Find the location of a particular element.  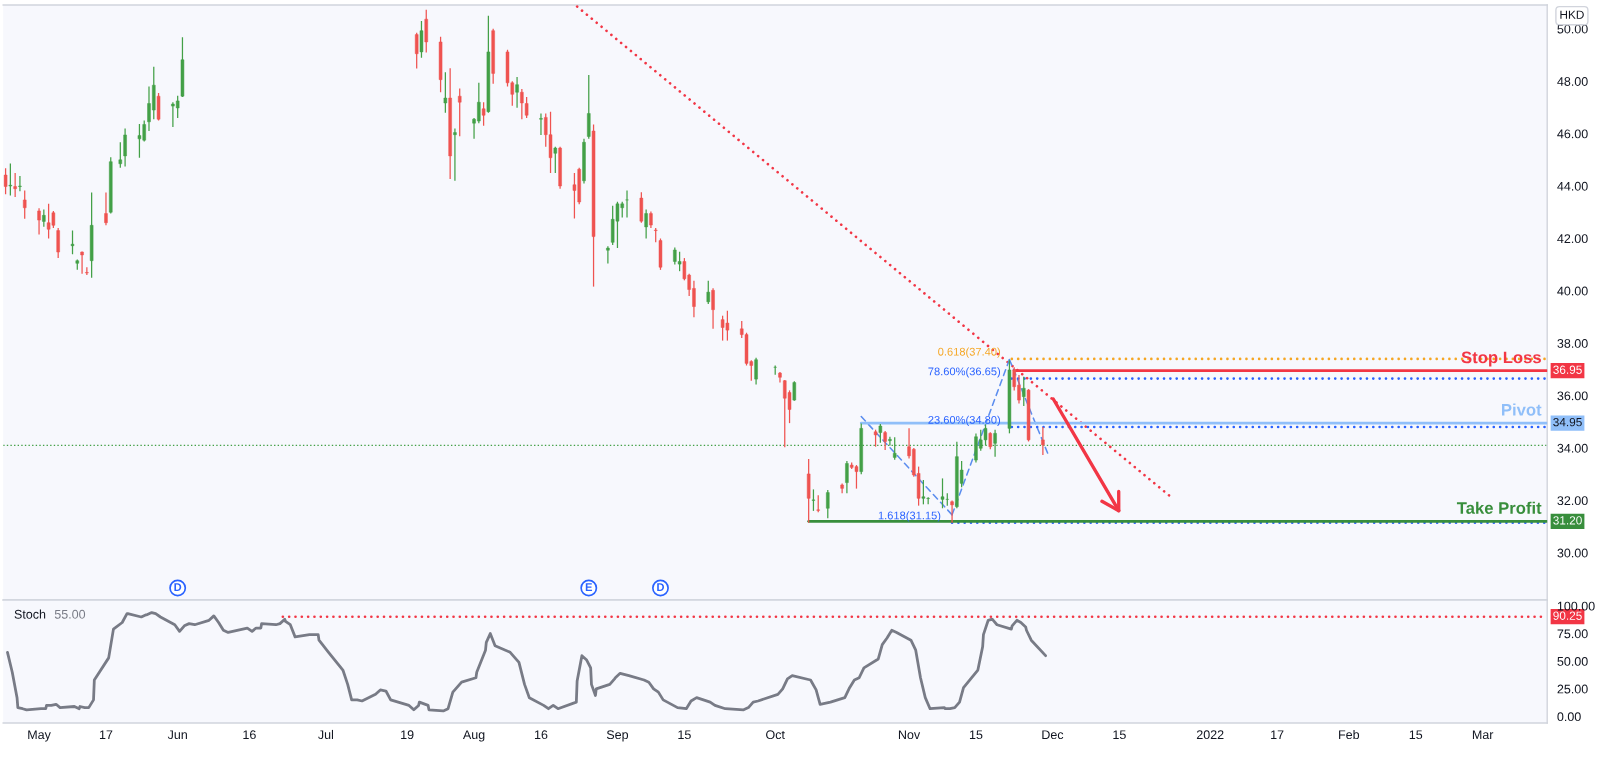

x-tick-label: 2022 is located at coordinates (1210, 735).